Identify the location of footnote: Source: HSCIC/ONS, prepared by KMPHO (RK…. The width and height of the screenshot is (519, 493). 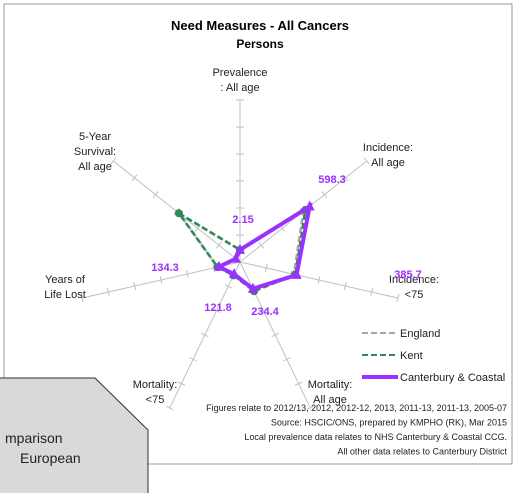
(389, 423).